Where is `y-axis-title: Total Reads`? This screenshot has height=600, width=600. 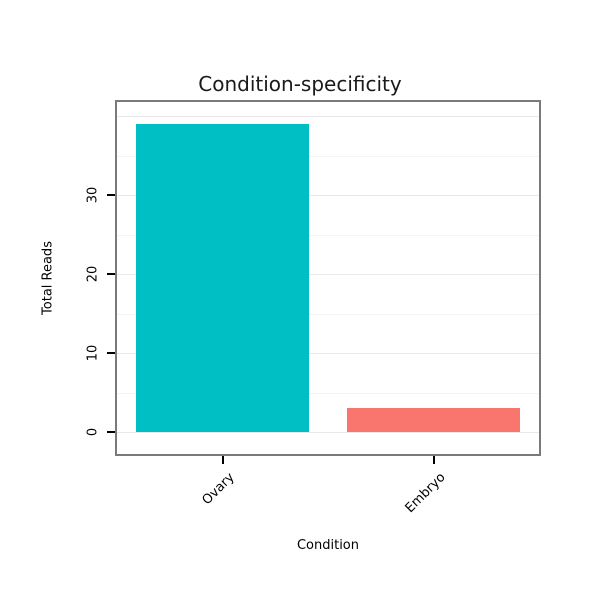
y-axis-title: Total Reads is located at coordinates (48, 278).